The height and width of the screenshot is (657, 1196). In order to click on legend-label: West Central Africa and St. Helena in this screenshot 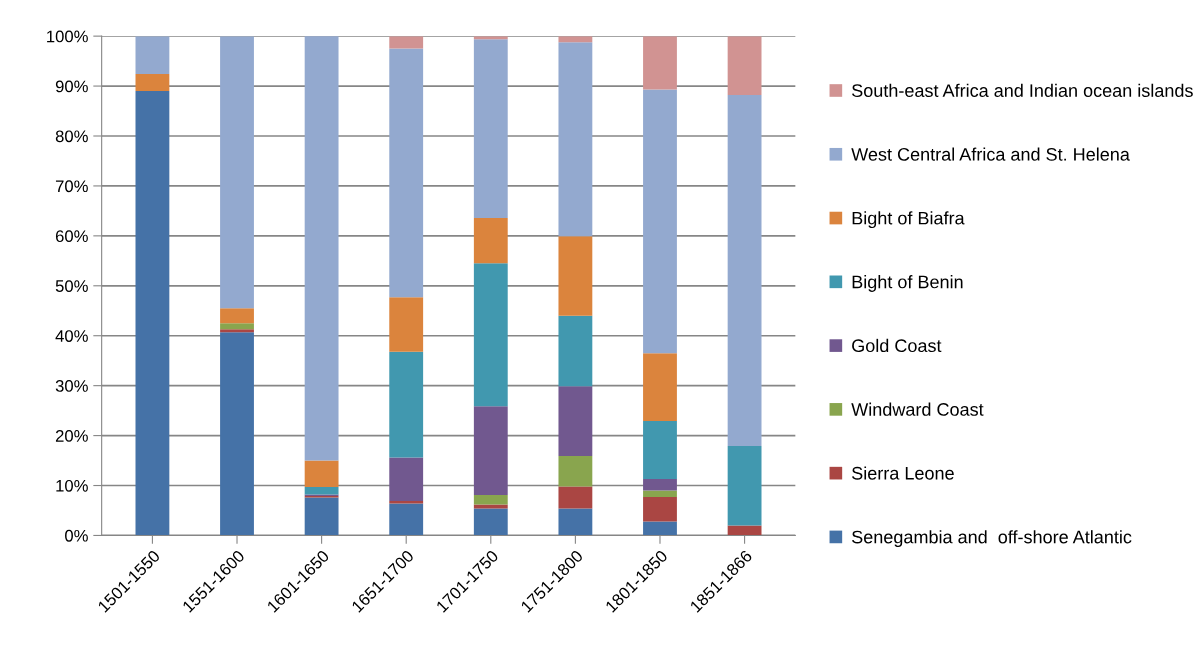, I will do `click(990, 154)`.